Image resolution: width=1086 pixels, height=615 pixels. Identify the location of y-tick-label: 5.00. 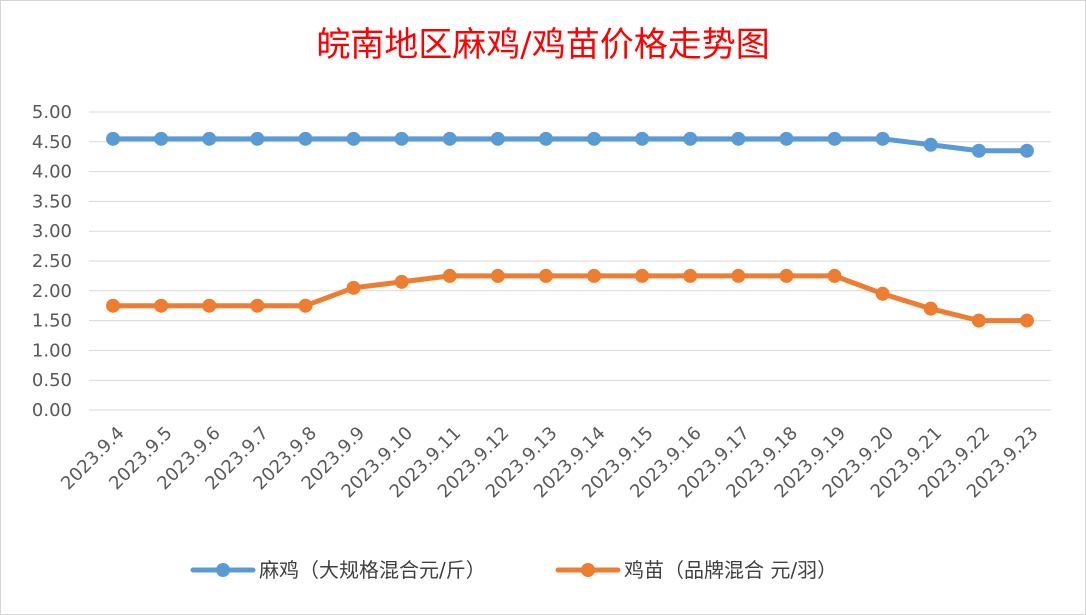
(52, 112).